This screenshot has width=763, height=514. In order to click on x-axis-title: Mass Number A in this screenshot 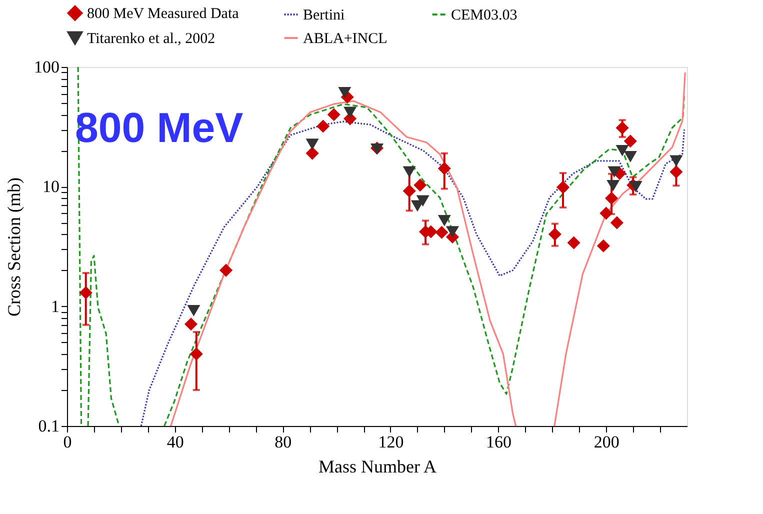, I will do `click(377, 466)`.